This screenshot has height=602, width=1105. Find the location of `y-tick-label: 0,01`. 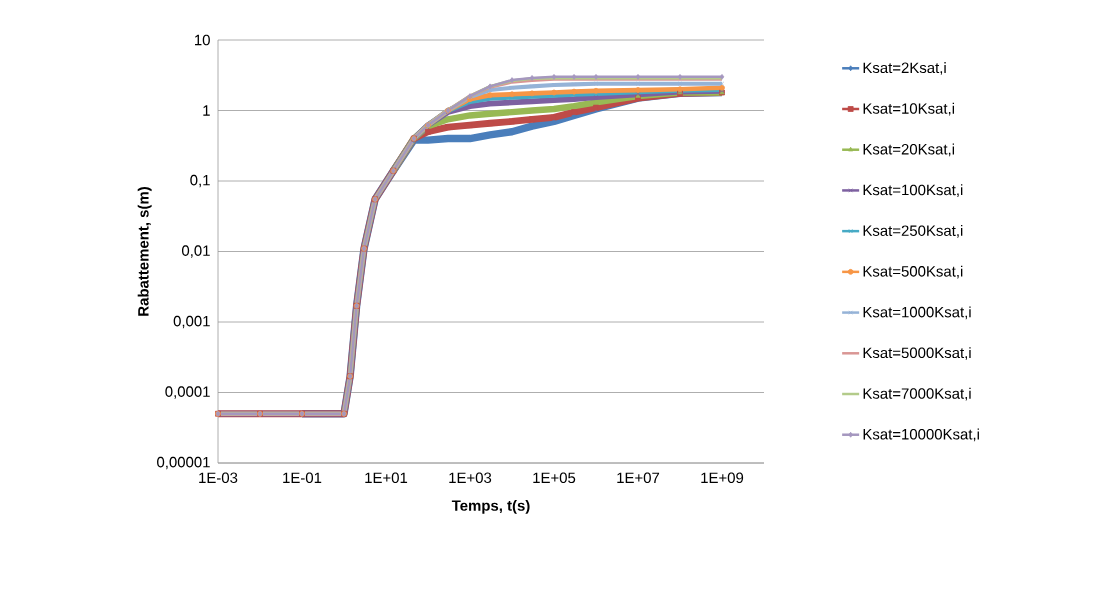

y-tick-label: 0,01 is located at coordinates (195, 251).